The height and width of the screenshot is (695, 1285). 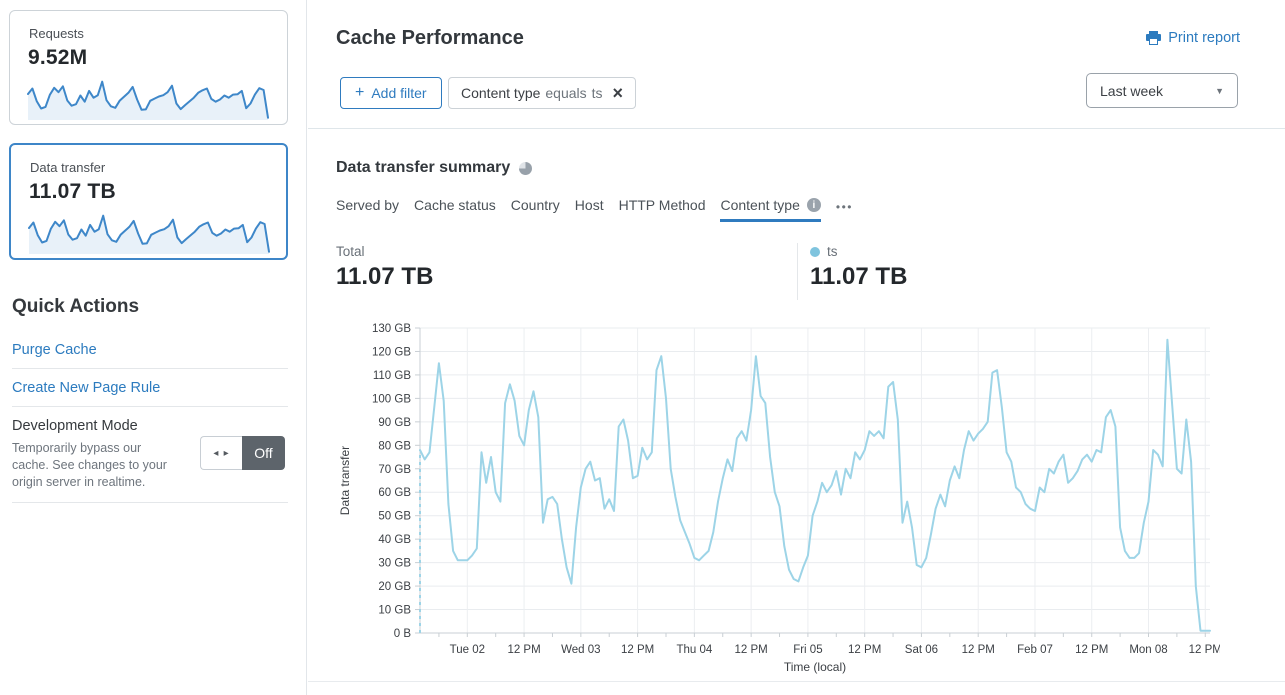 What do you see at coordinates (391, 399) in the screenshot?
I see `svg-text: 100 GB` at bounding box center [391, 399].